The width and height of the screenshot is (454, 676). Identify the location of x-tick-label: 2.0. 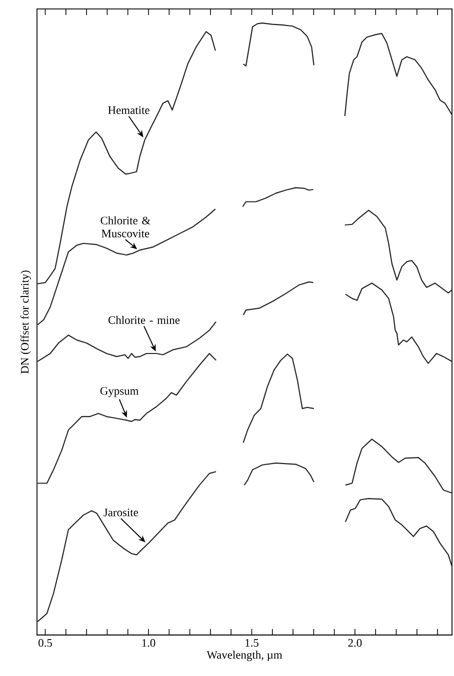
(355, 643).